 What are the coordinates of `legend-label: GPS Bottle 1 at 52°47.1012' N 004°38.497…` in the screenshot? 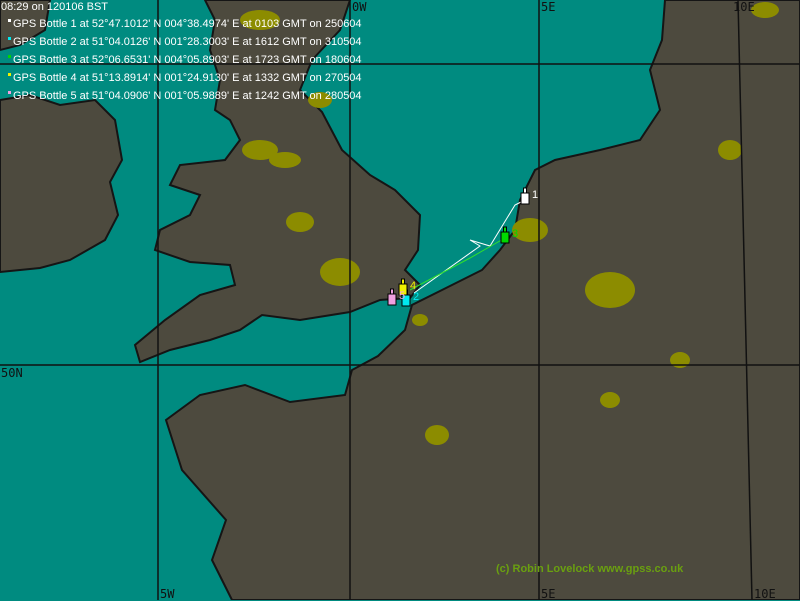 It's located at (187, 24).